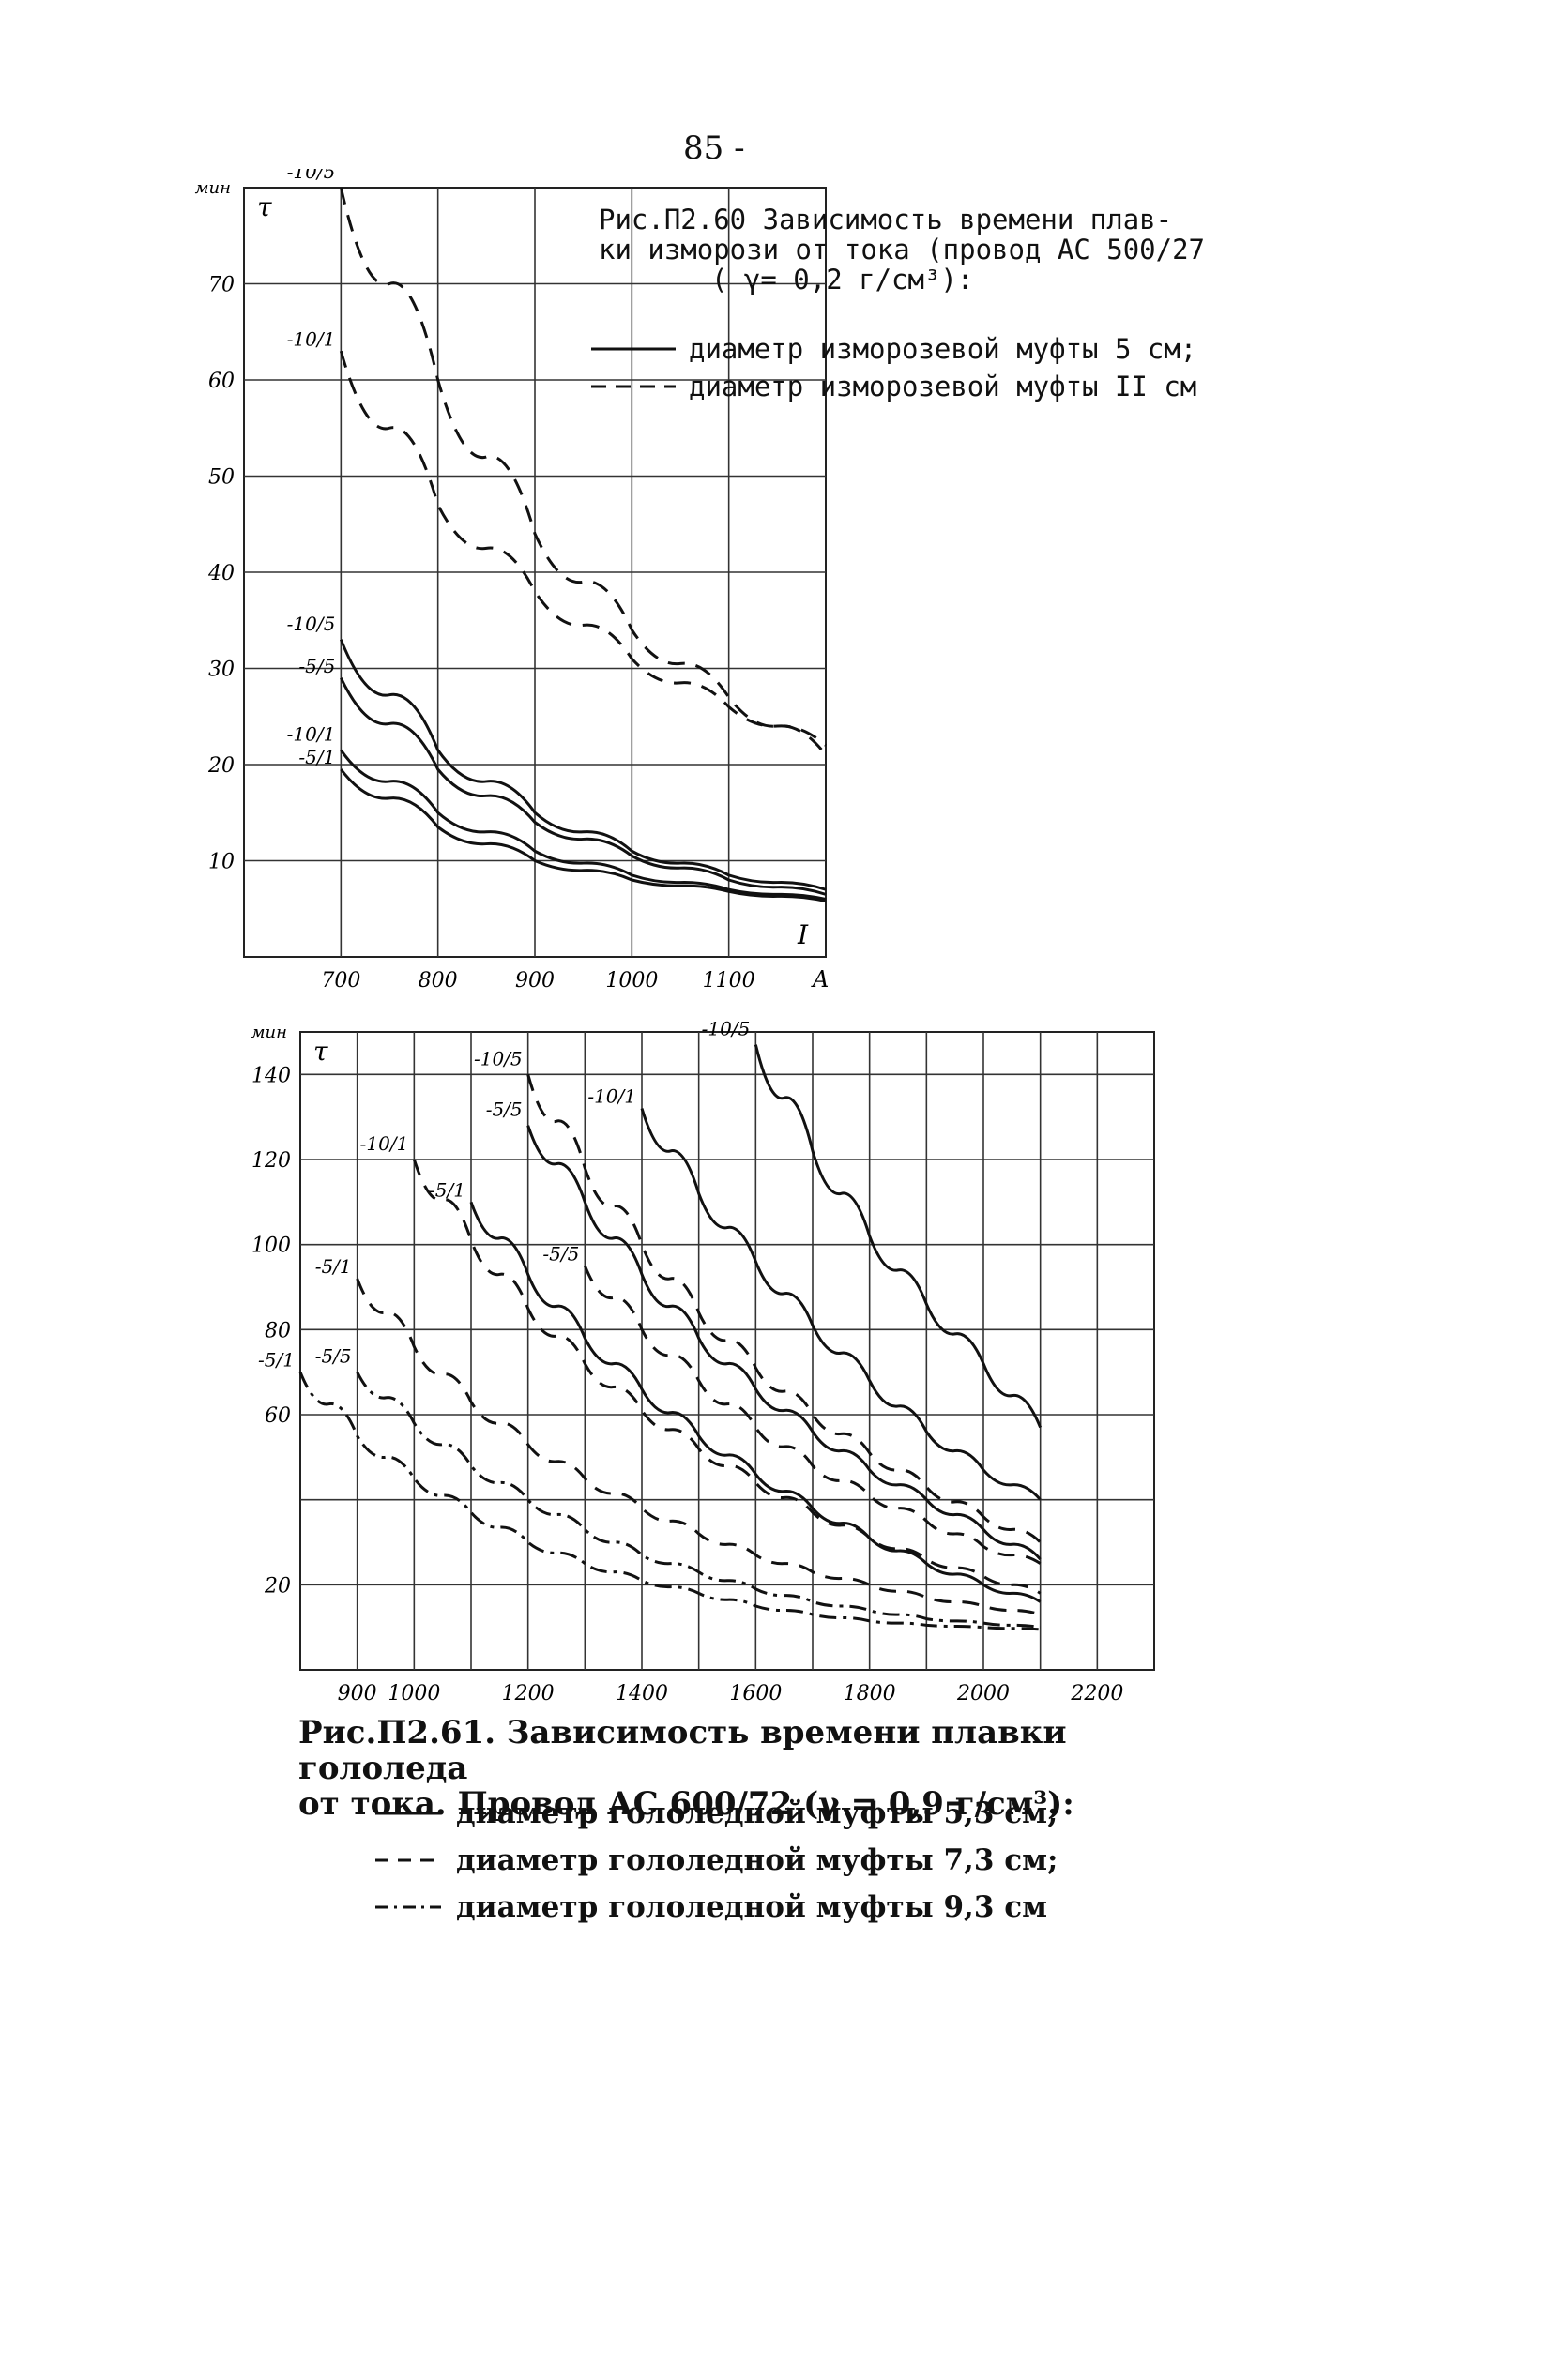 This screenshot has height=2380, width=1553. Describe the element at coordinates (843, 280) in the screenshot. I see `figure1-caption-line: ( γ= 0,2 г/см³):` at that location.